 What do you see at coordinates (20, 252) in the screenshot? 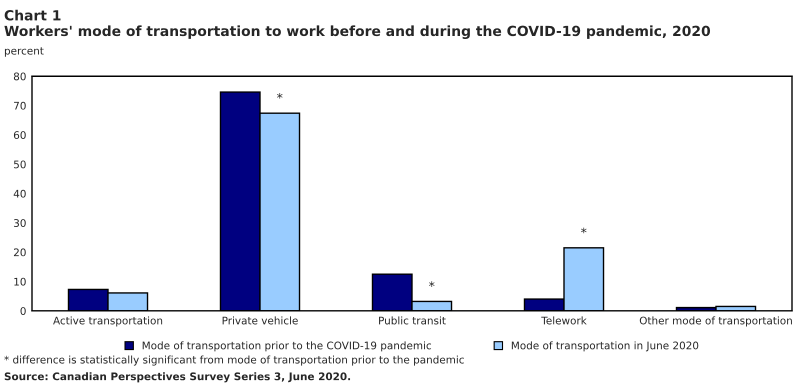
I see `y-tick-label: 20` at bounding box center [20, 252].